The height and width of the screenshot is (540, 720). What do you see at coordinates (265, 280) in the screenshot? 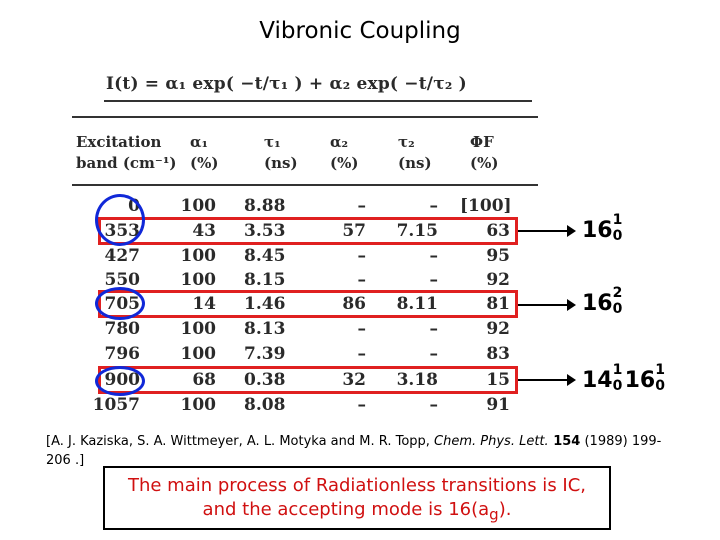
I see `cell-tau1: 8.15` at bounding box center [265, 280].